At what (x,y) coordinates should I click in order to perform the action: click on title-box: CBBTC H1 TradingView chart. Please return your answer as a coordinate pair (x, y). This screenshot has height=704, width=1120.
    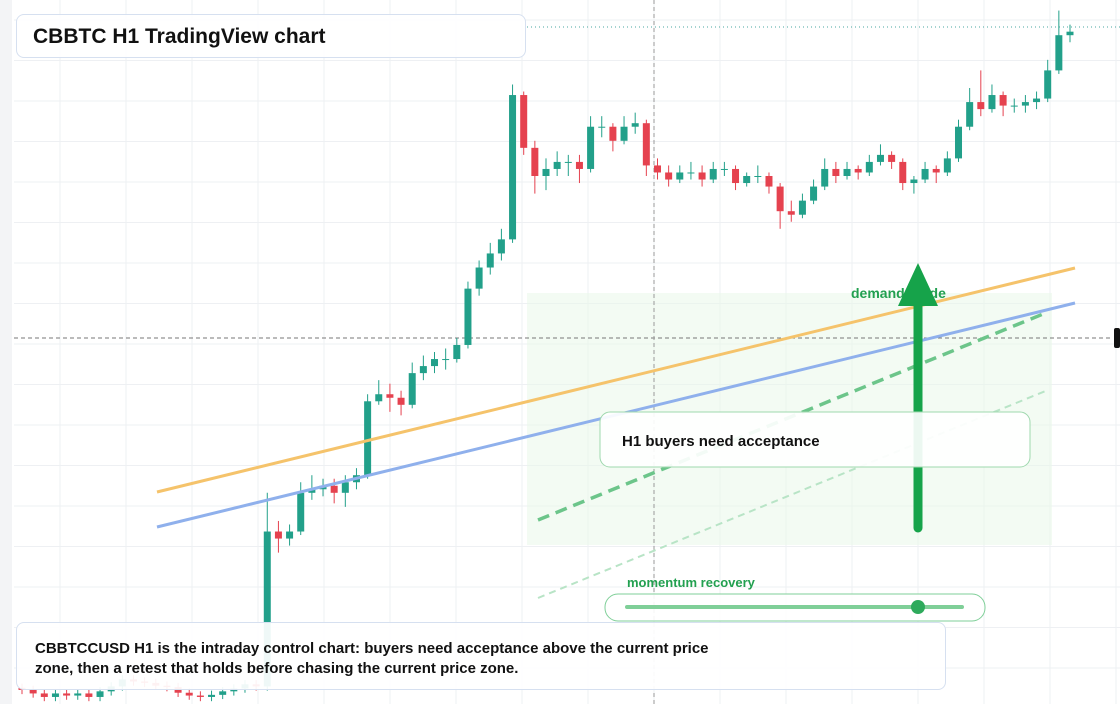
    Looking at the image, I should click on (271, 36).